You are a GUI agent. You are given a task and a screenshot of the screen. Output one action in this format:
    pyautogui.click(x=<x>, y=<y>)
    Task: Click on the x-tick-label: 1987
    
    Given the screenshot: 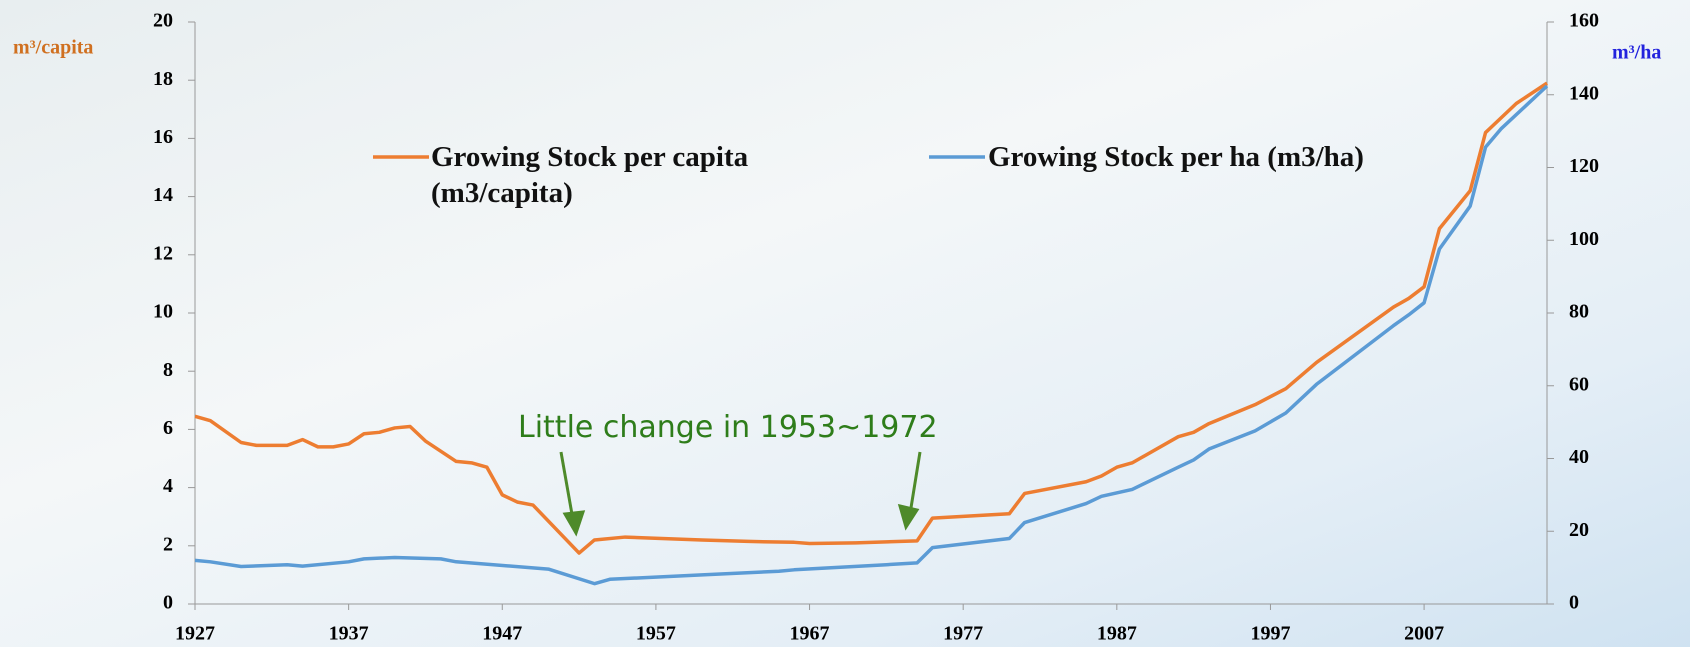 What is the action you would take?
    pyautogui.click(x=1117, y=634)
    